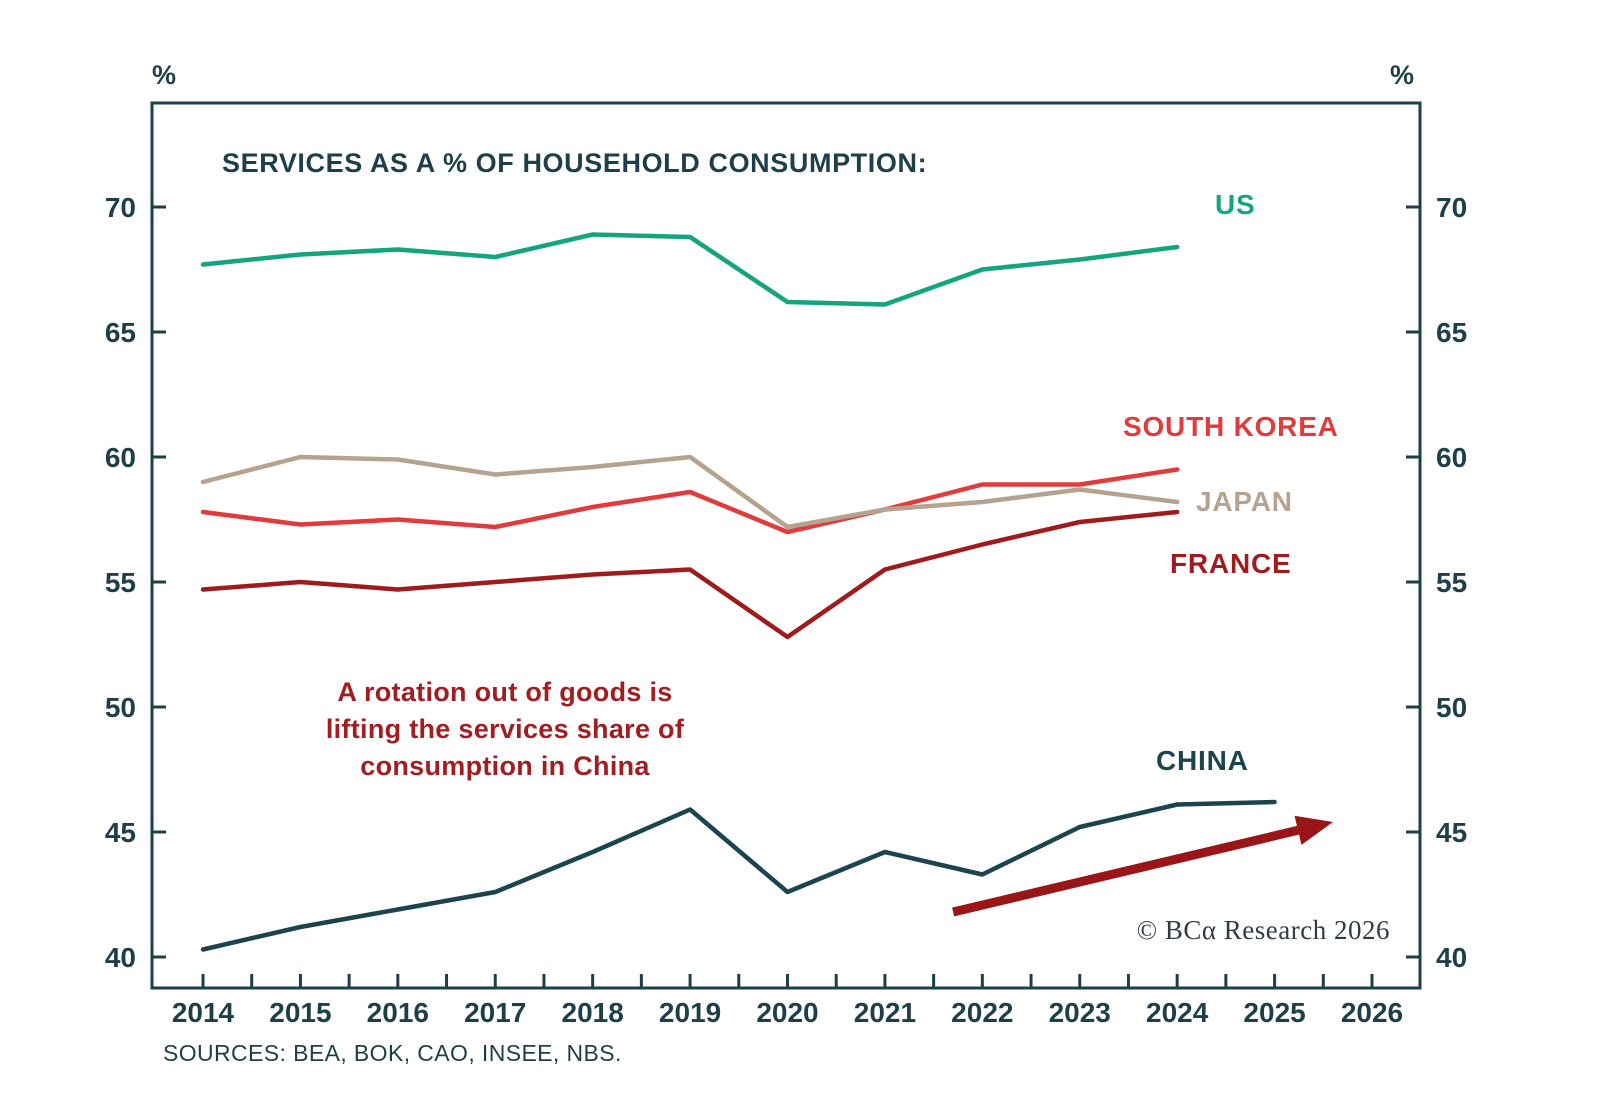 The width and height of the screenshot is (1600, 1107). Describe the element at coordinates (203, 1012) in the screenshot. I see `x-tick-label: 2014` at that location.